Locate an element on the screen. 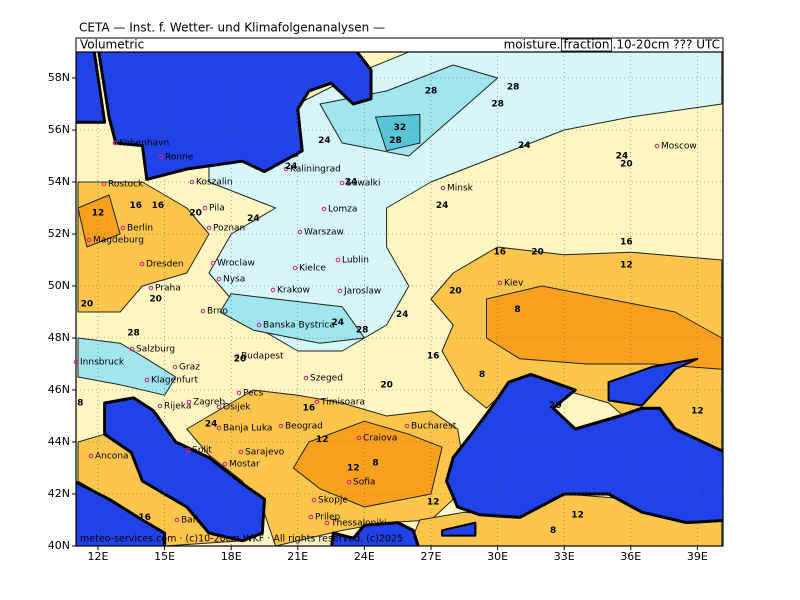 Image resolution: width=800 pixels, height=600 pixels. city-label: Rostock is located at coordinates (126, 185).